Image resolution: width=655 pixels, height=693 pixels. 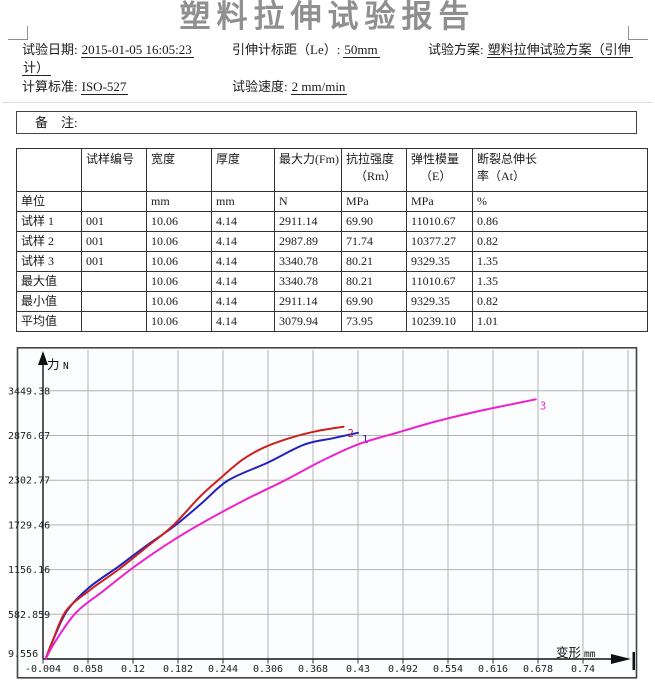 I want to click on y-tick-label: 1156.16, so click(x=29, y=570).